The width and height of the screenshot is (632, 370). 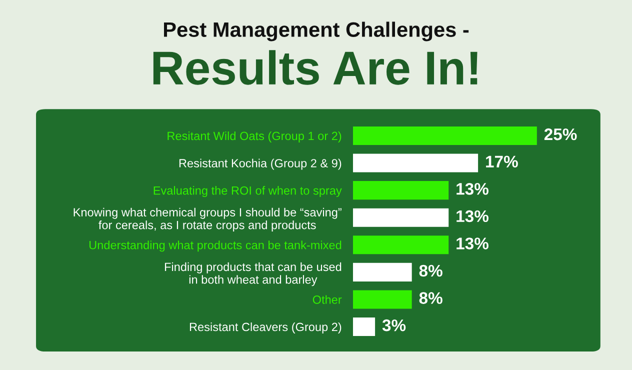 I want to click on data-label: 17%, so click(x=502, y=162).